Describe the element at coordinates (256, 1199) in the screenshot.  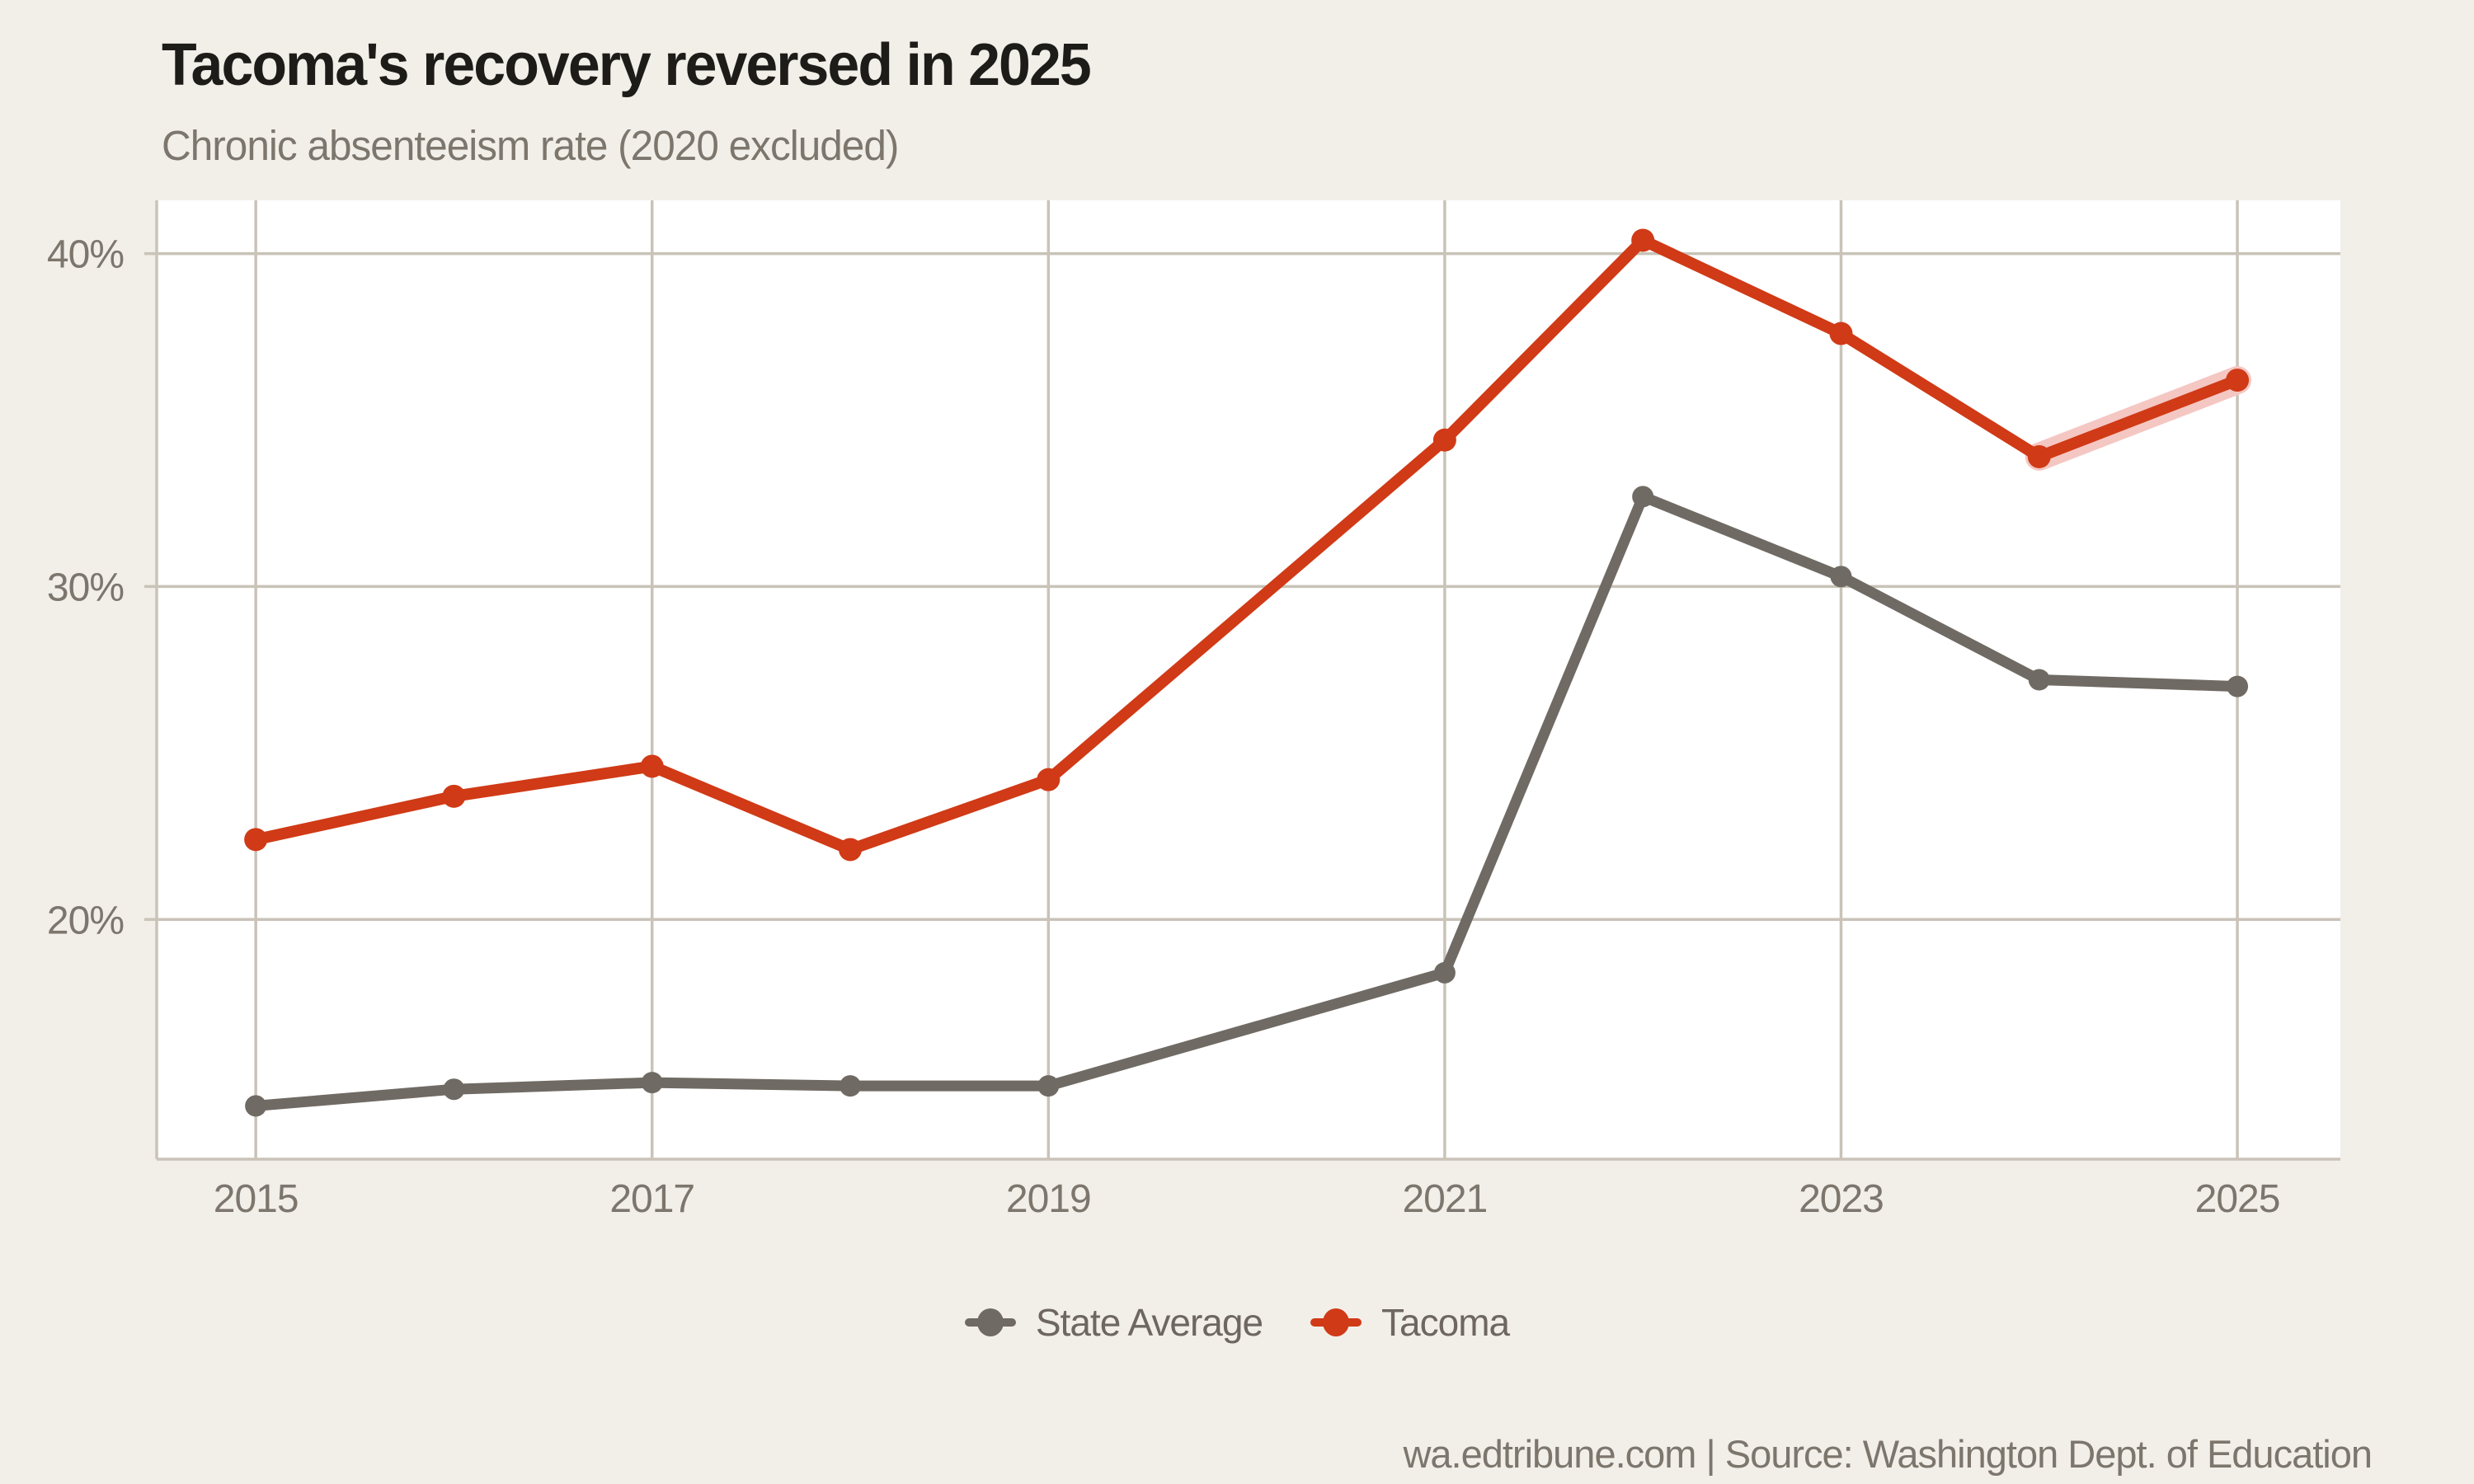
I see `x-tick-label-2015: 2015` at that location.